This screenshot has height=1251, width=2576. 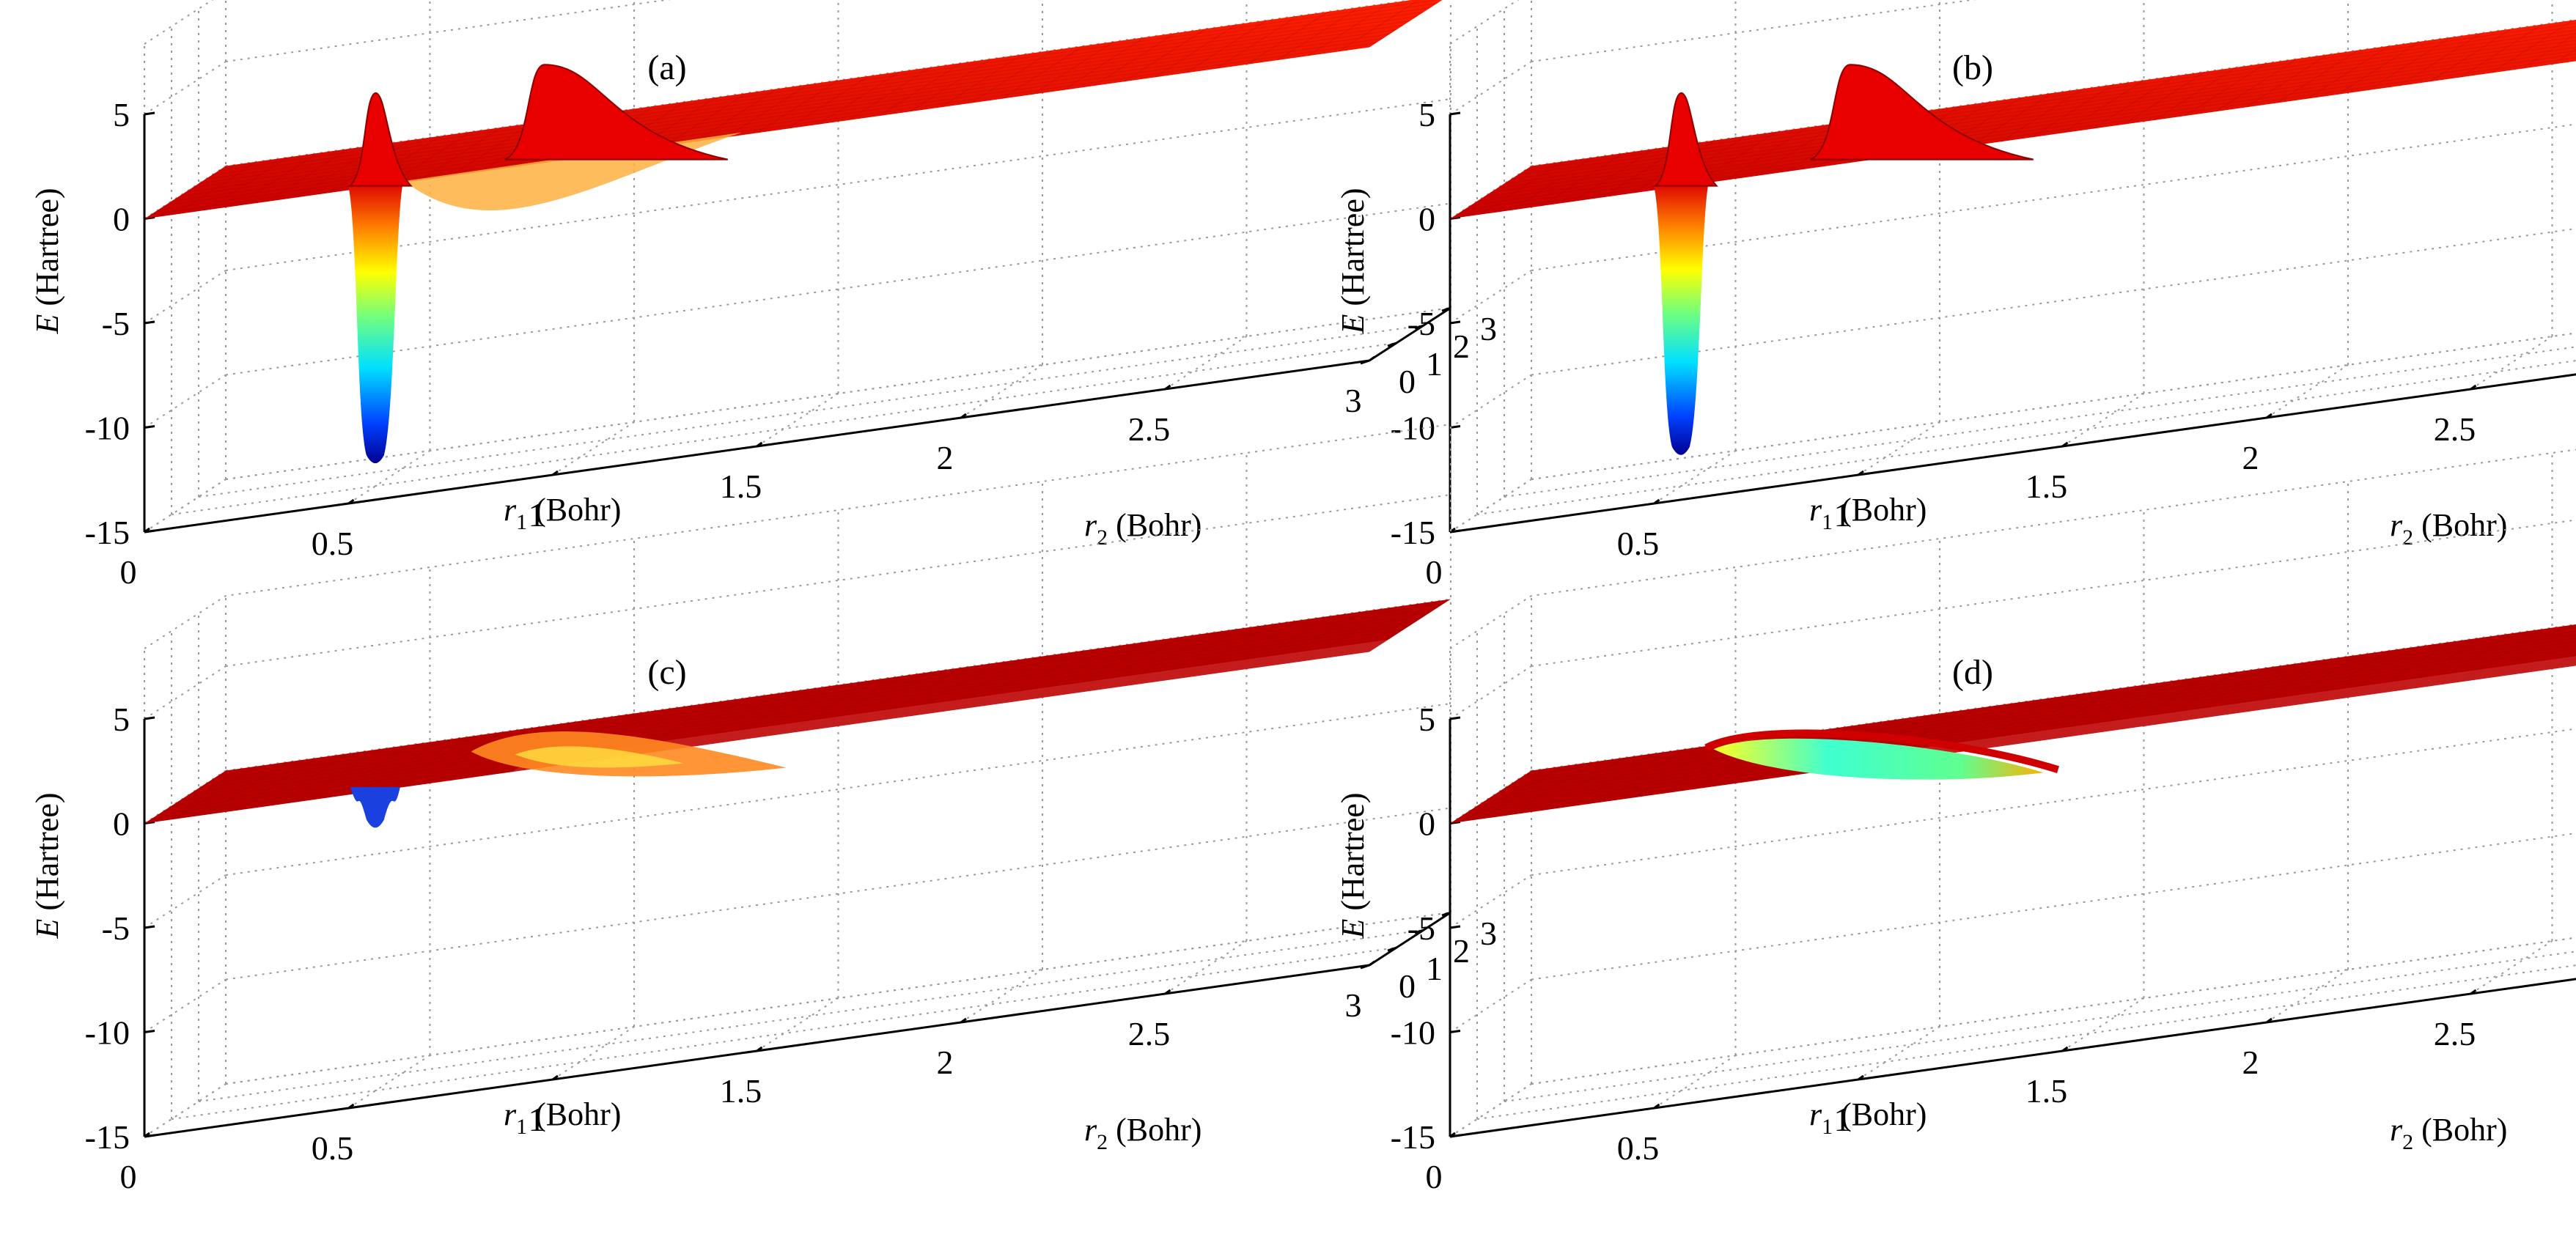 What do you see at coordinates (2448, 1133) in the screenshot?
I see `y-axis-label: r2 (Bohr)` at bounding box center [2448, 1133].